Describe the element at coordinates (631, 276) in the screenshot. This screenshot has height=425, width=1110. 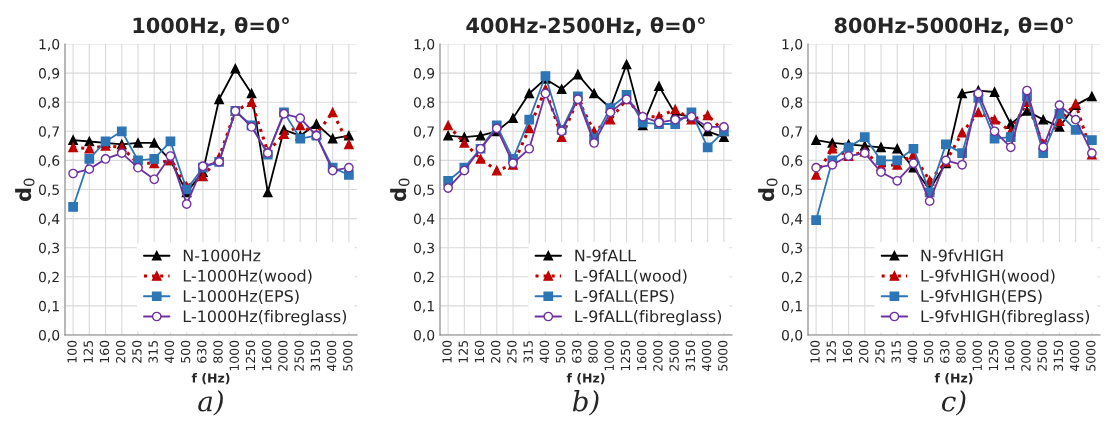
I see `legend-label: L-9fALL(wood)` at that location.